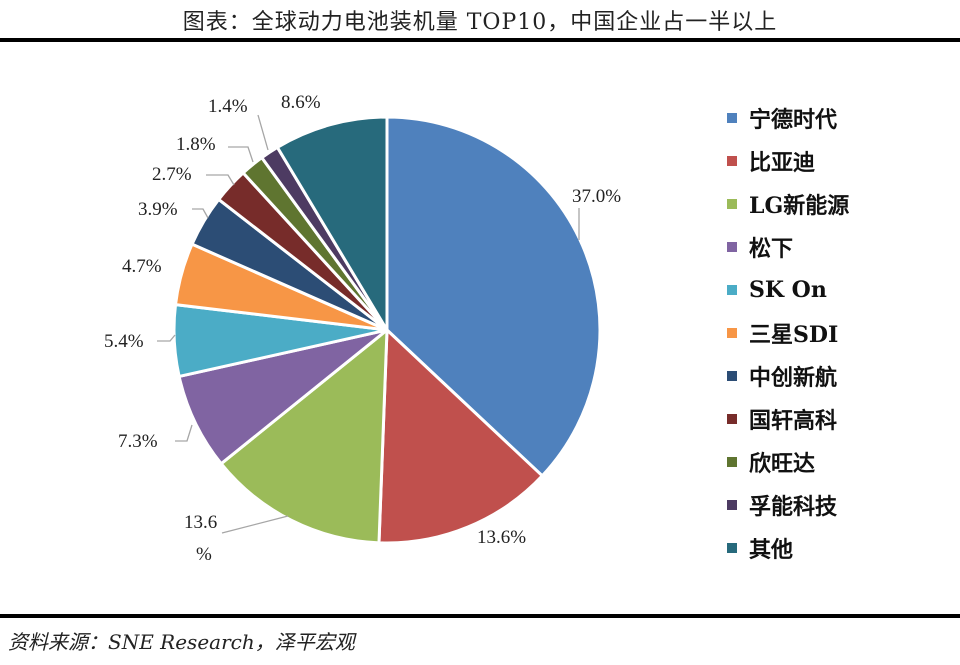  I want to click on legend-item-samsung: 三星SDI, so click(788, 332).